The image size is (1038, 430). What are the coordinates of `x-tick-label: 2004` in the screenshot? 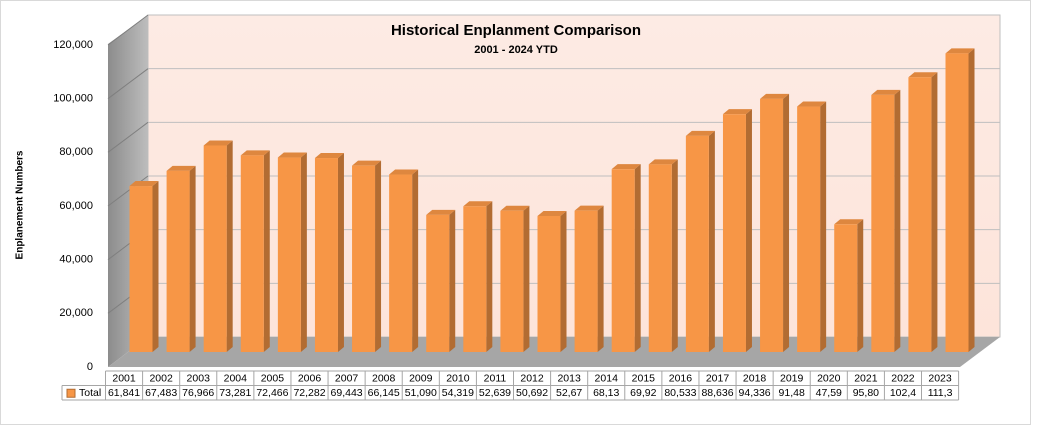 It's located at (236, 379).